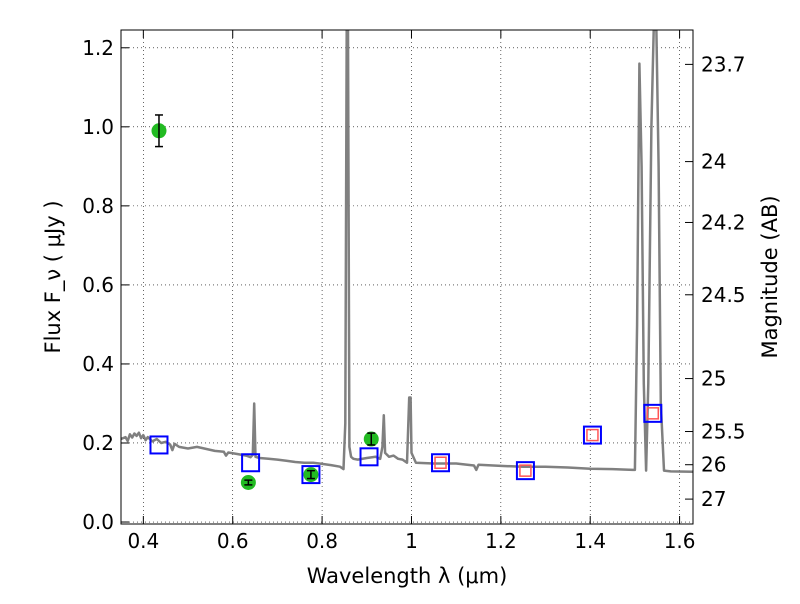 The height and width of the screenshot is (604, 800). Describe the element at coordinates (98, 364) in the screenshot. I see `y-tick-label: 0.4` at that location.